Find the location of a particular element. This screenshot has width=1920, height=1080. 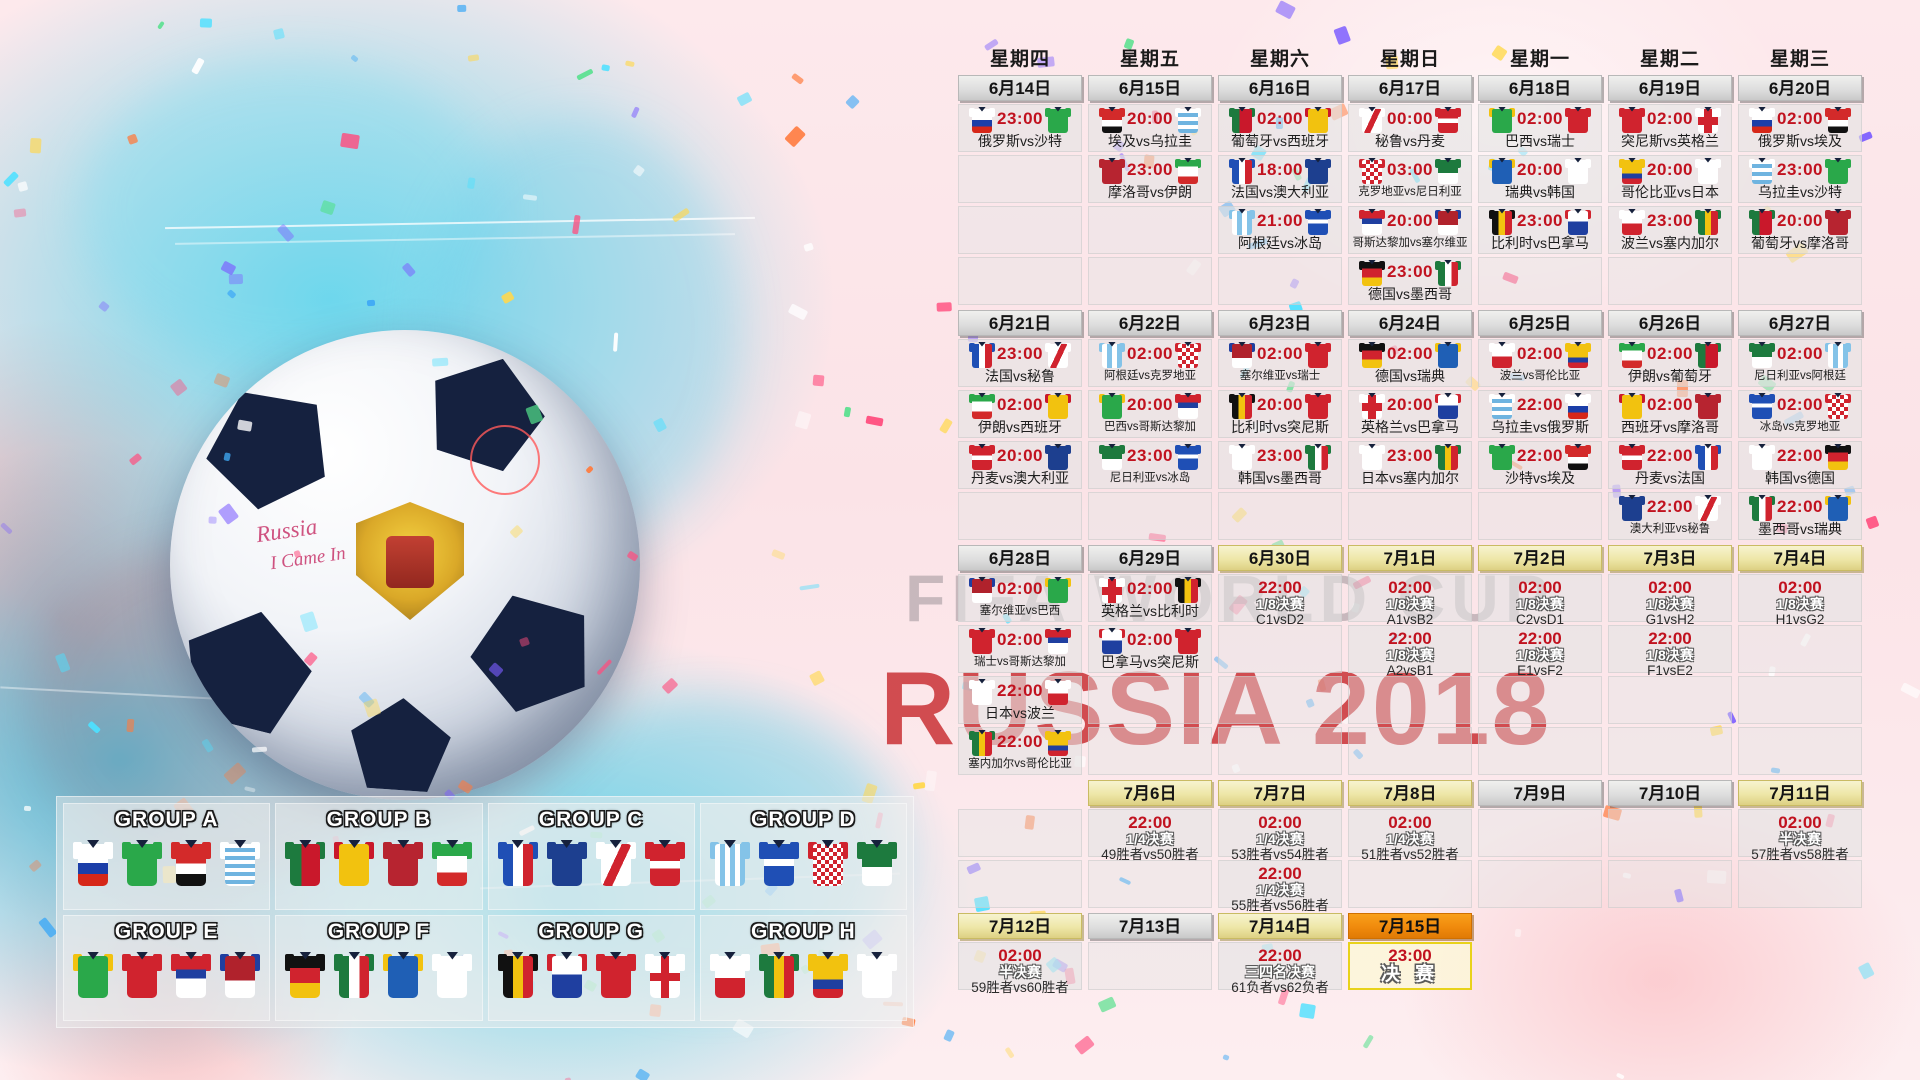

group-match-cell: 23:00 波兰vs塞内加尔 is located at coordinates (1670, 230).